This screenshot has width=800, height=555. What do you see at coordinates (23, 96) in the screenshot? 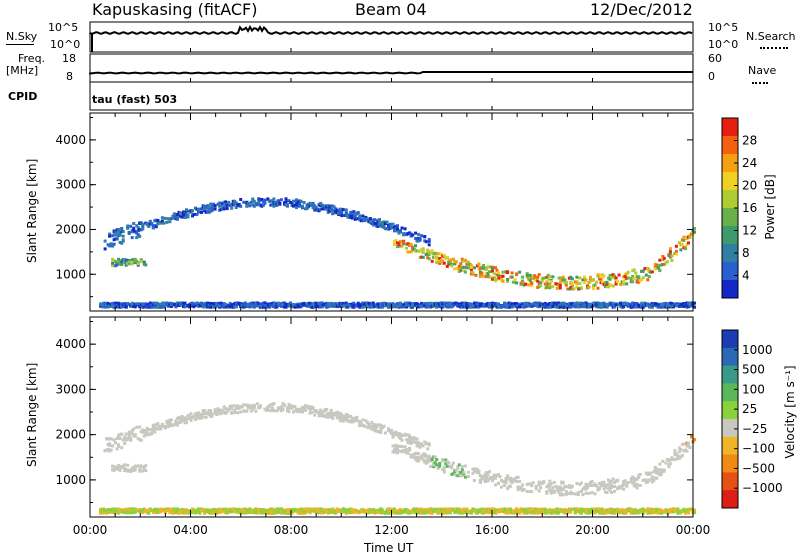
I see `cpid-label: CPID` at bounding box center [23, 96].